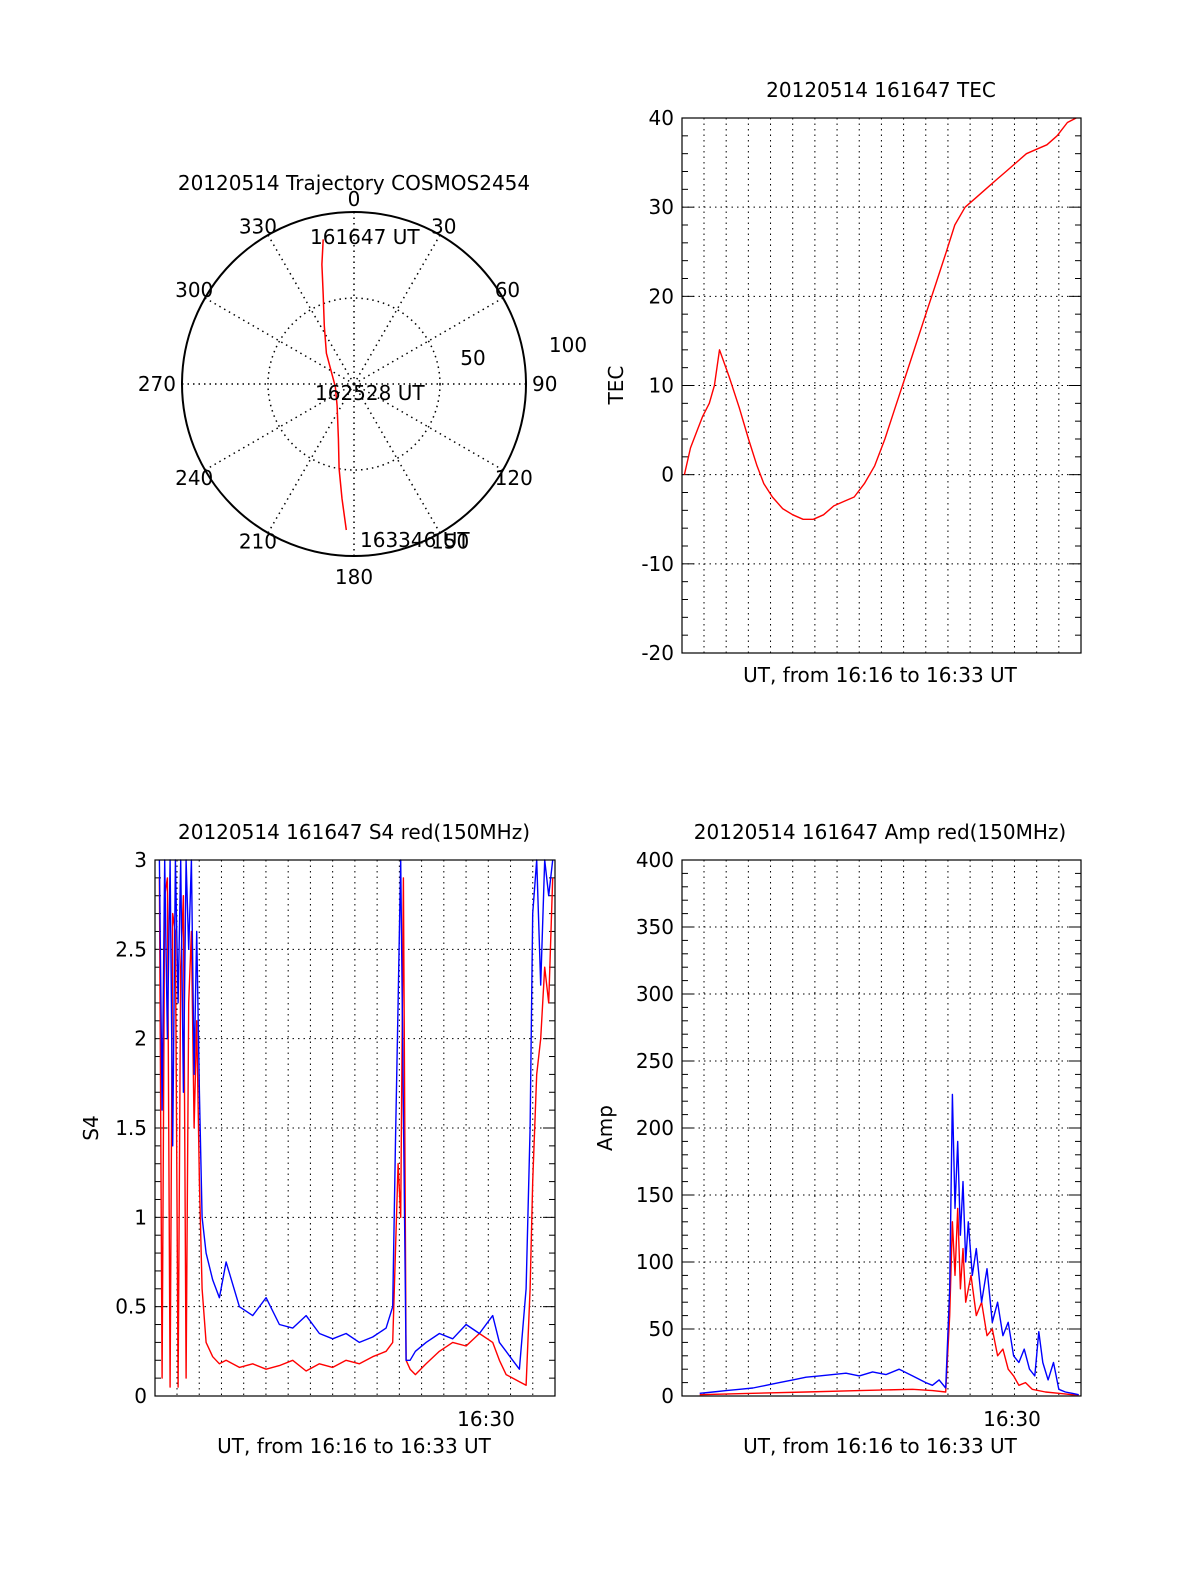 The height and width of the screenshot is (1575, 1200). I want to click on s4-ytick-label: 0, so click(140, 1396).